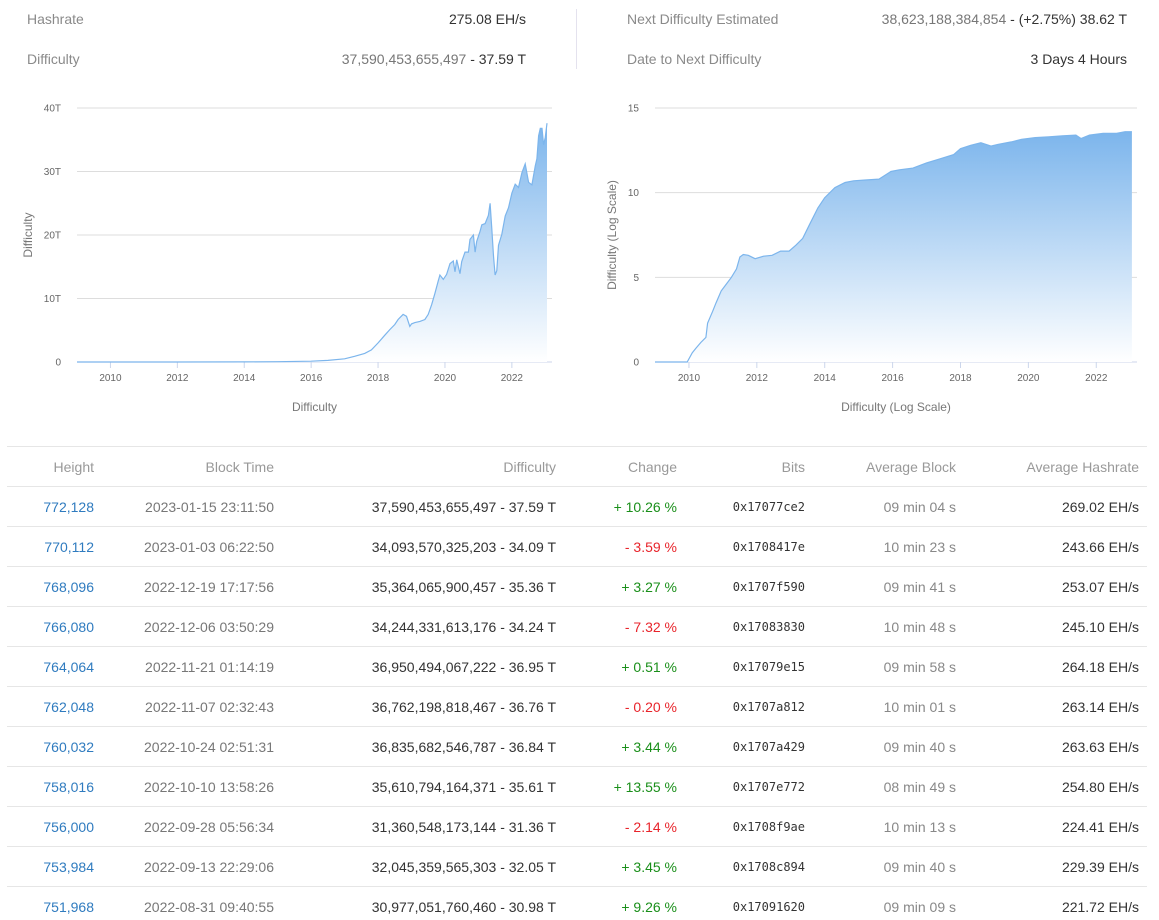 This screenshot has height=920, width=1159. I want to click on y-axis-title: Difficulty, so click(28, 234).